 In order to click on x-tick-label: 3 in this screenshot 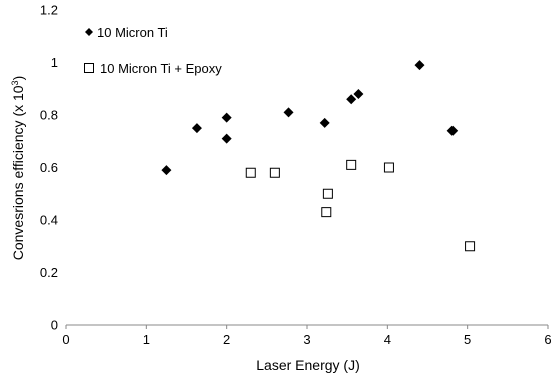, I will do `click(306, 339)`.